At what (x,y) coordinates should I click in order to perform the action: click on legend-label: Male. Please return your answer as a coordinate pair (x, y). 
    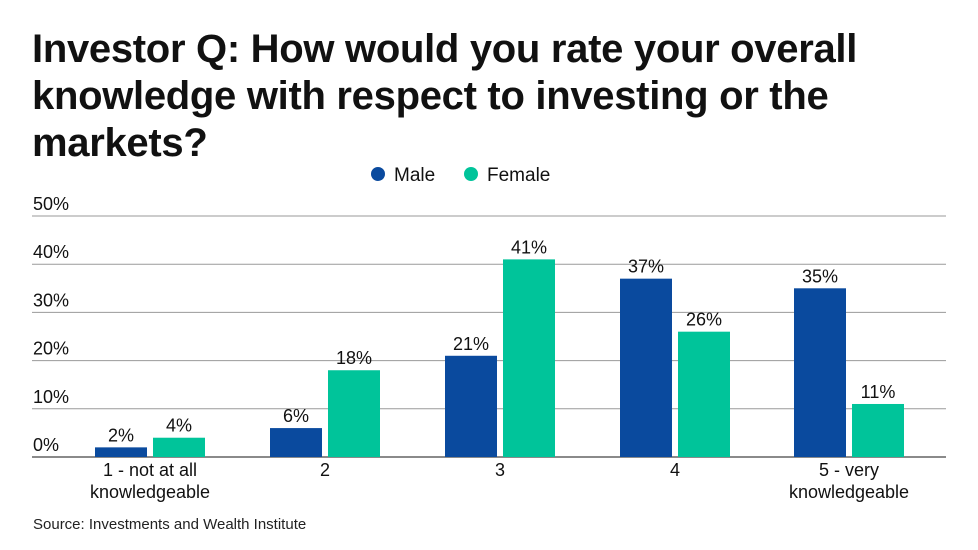
    Looking at the image, I should click on (414, 175).